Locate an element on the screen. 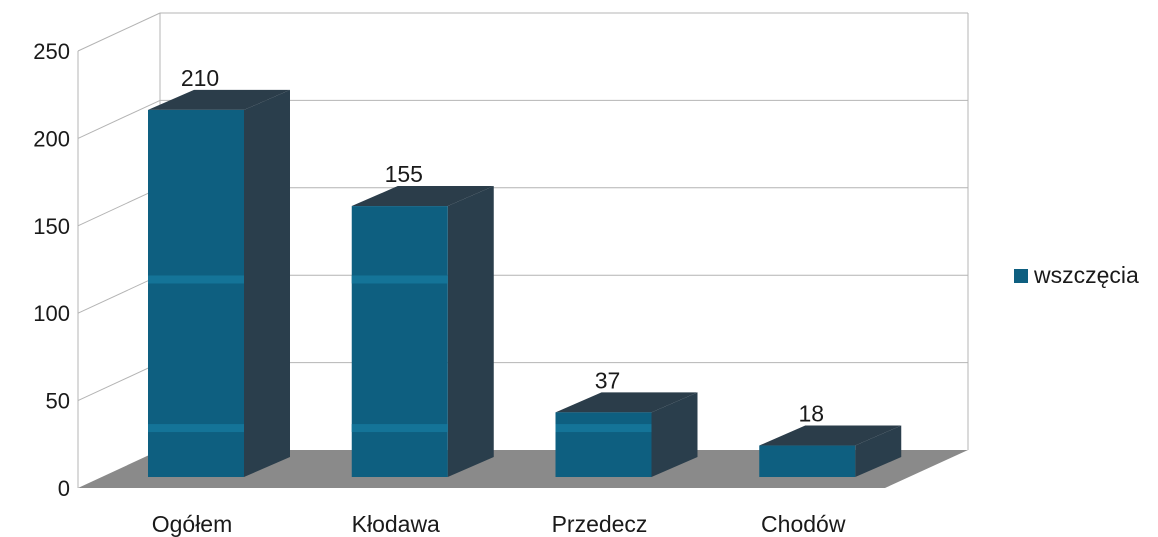 The image size is (1158, 537). y-tick-label: 0 is located at coordinates (64, 488).